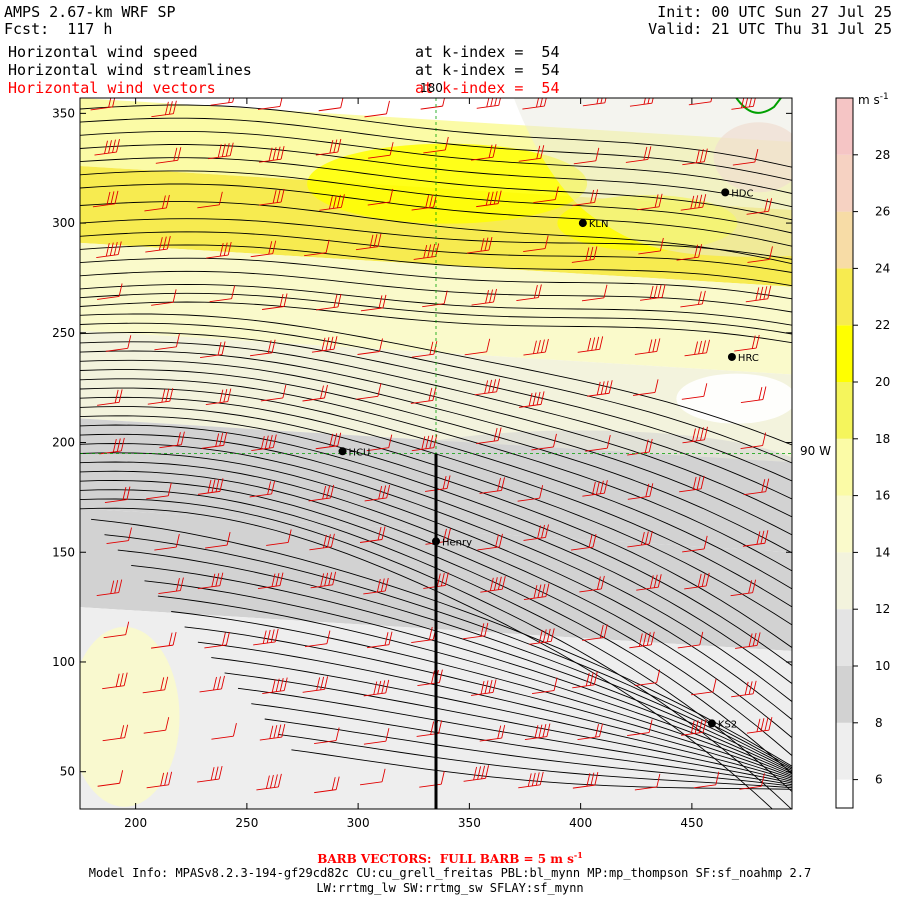 Image resolution: width=900 pixels, height=900 pixels. Describe the element at coordinates (871, 212) in the screenshot. I see `colorbar-tick: 26` at that location.